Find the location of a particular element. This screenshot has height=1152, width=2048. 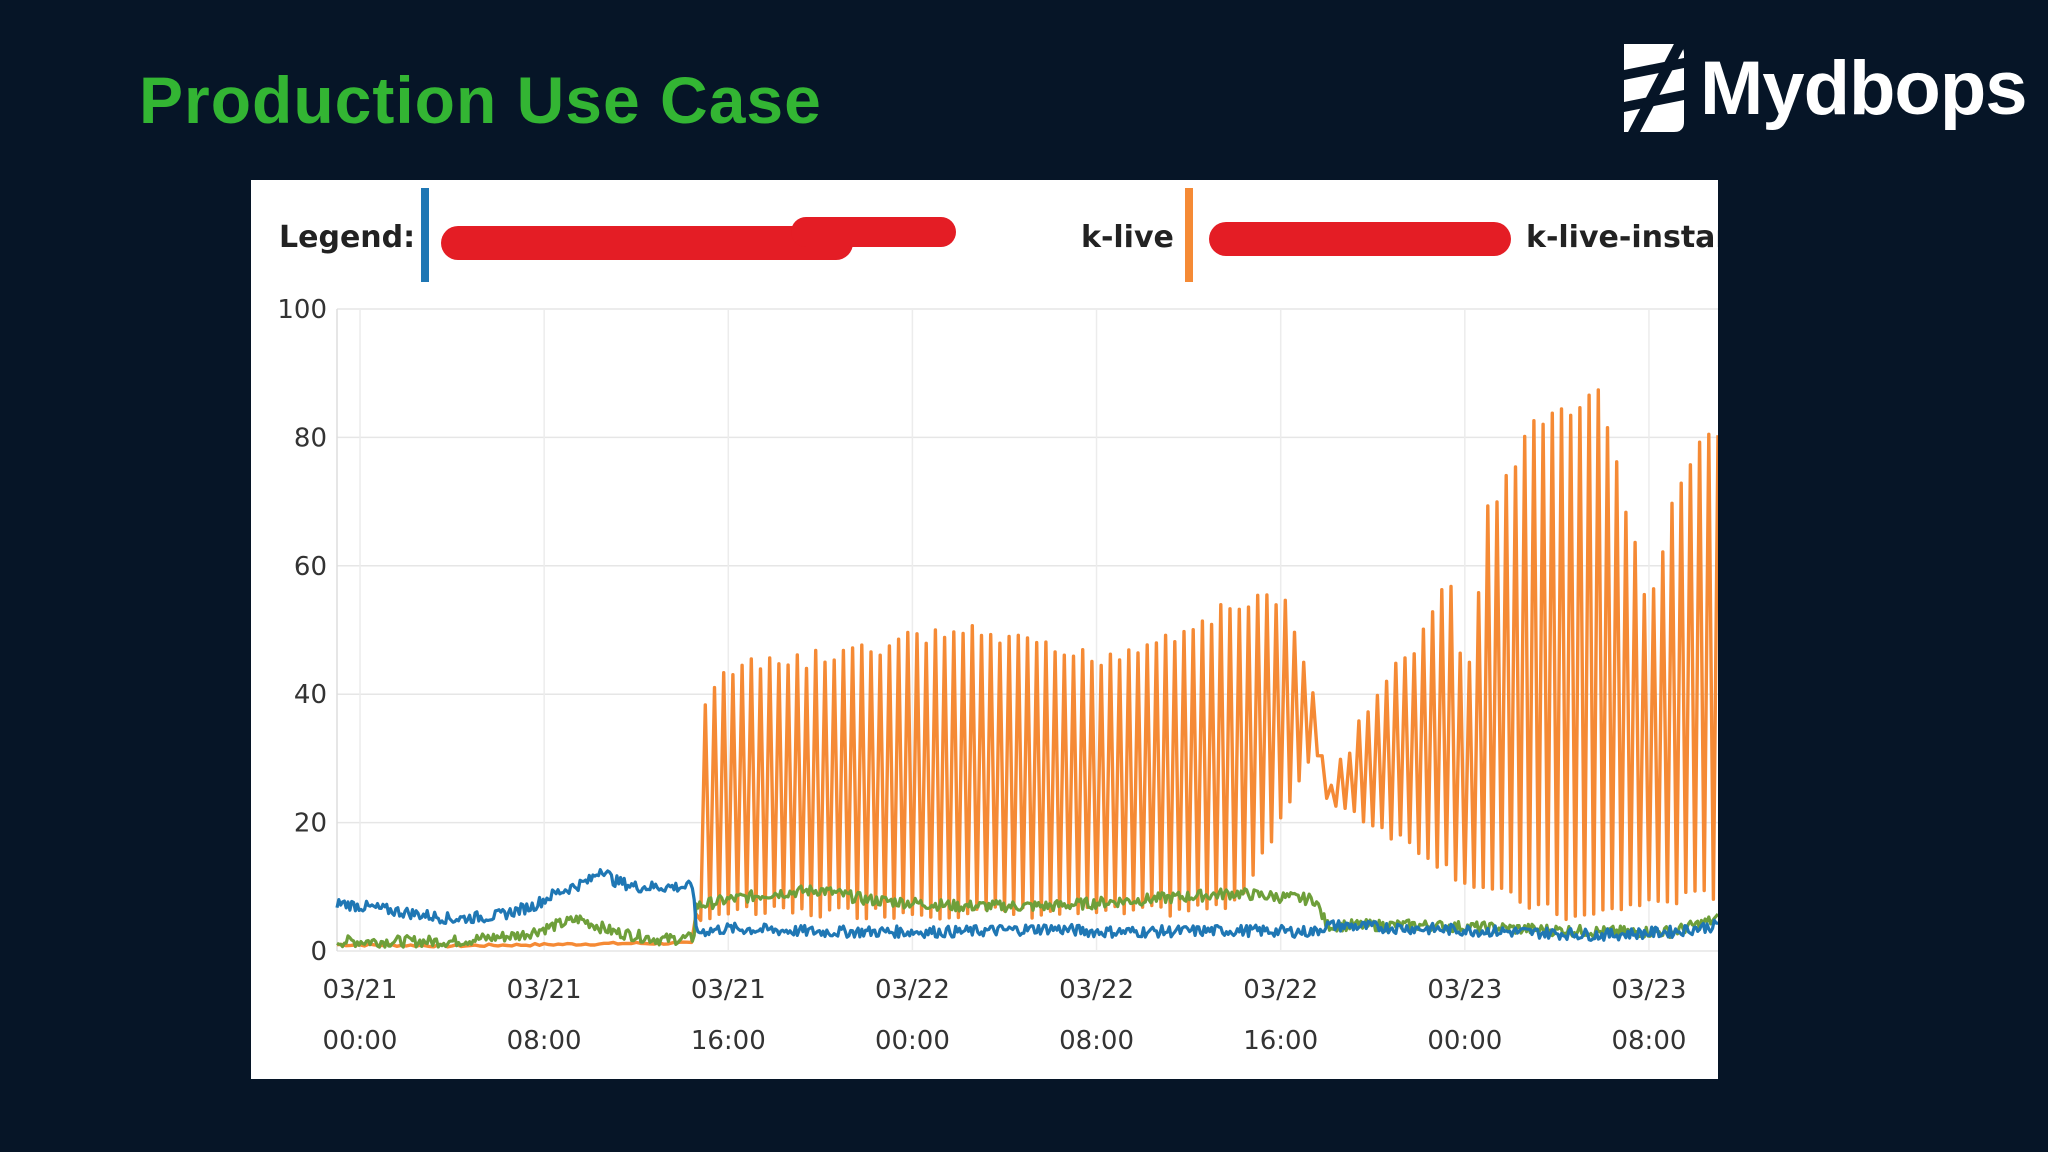

y-tick-label: 100 is located at coordinates (302, 310).